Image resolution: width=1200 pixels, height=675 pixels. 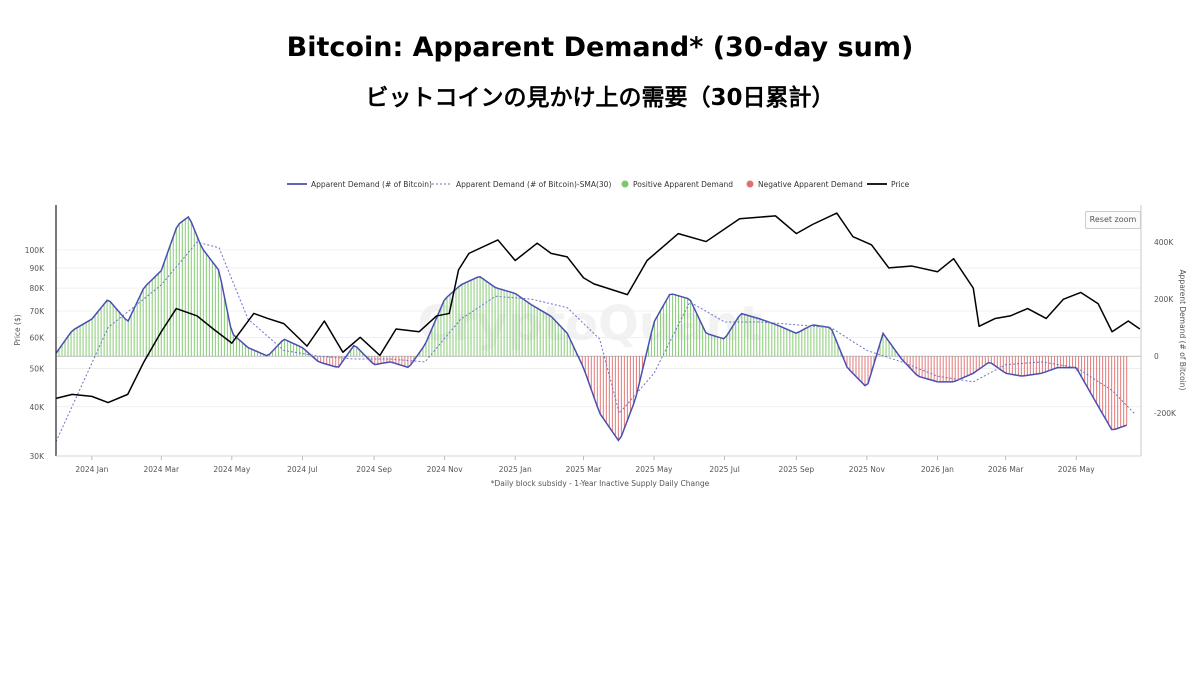 What do you see at coordinates (91, 469) in the screenshot?
I see `x-tick-label: 2024 Jan` at bounding box center [91, 469].